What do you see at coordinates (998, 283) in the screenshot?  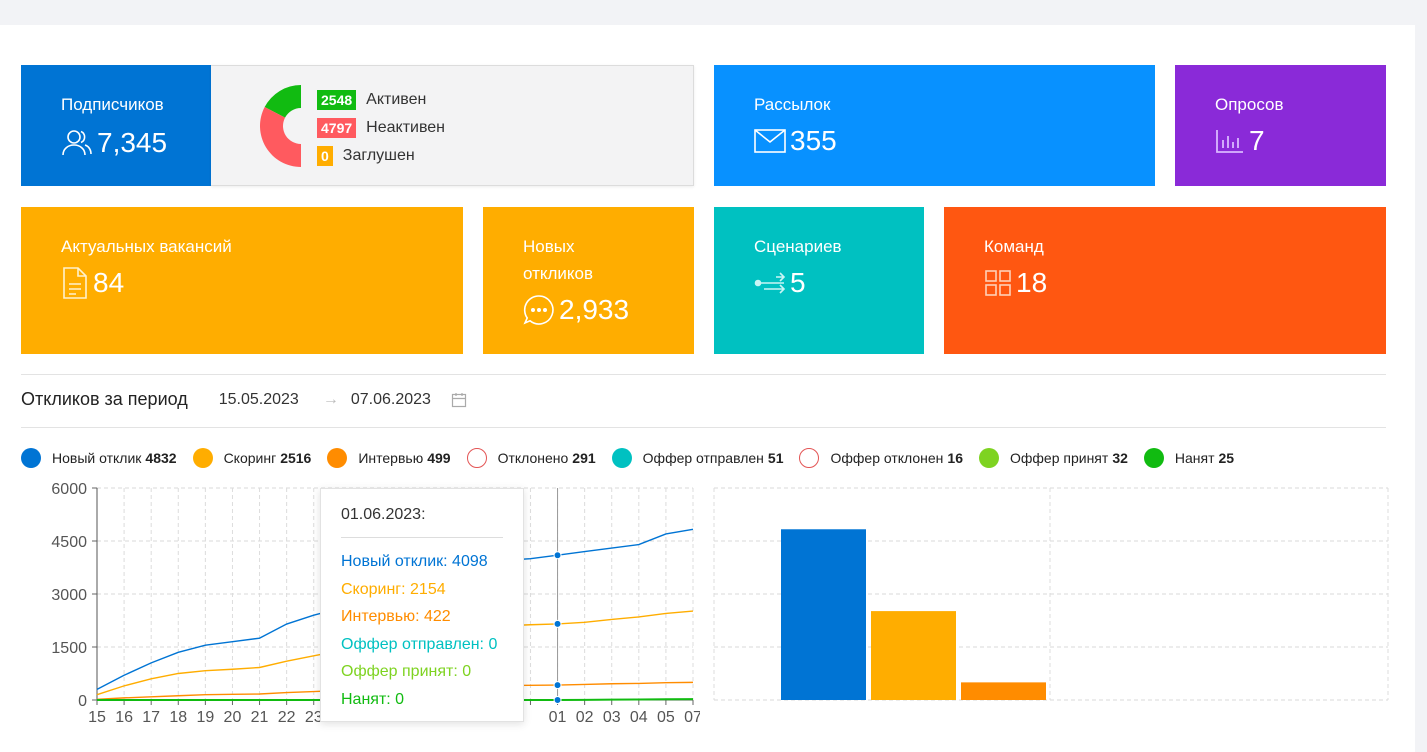 I see `grid-icon` at bounding box center [998, 283].